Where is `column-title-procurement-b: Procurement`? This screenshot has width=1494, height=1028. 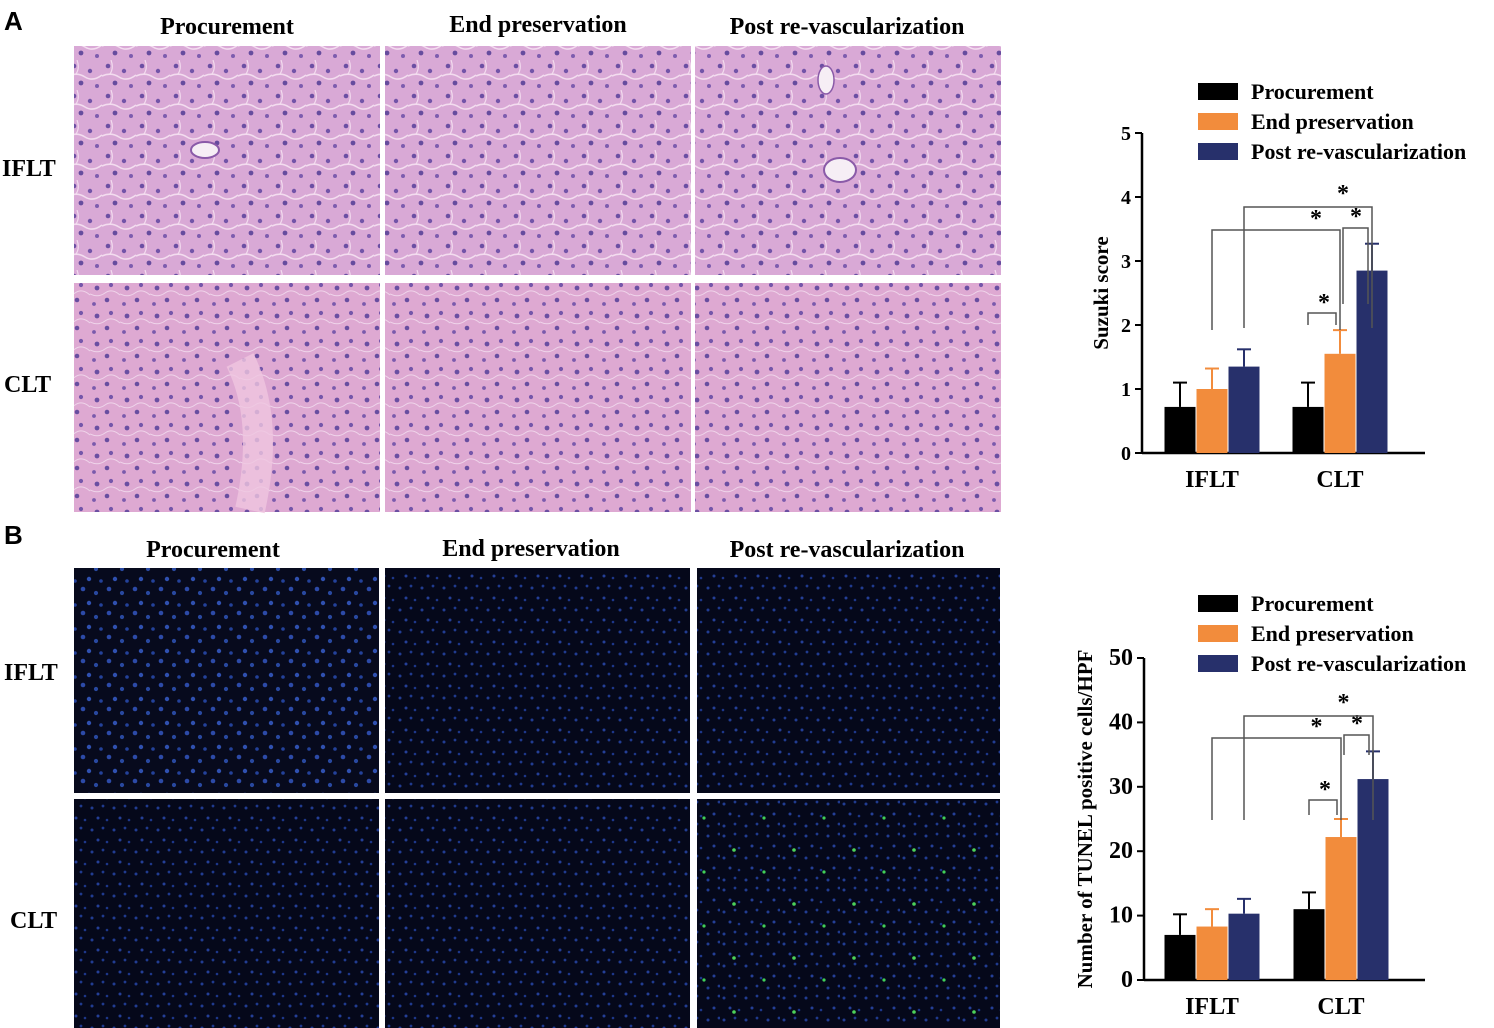
column-title-procurement-b: Procurement is located at coordinates (213, 550).